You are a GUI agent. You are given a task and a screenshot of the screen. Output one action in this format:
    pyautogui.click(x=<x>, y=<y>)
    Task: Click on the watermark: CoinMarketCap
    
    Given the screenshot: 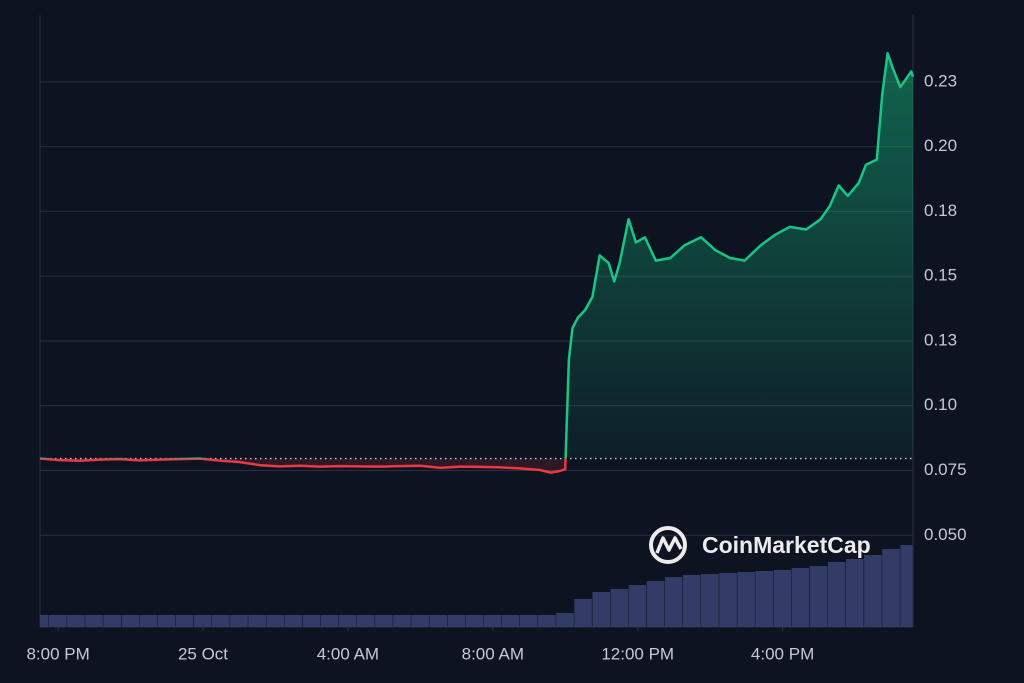 What is the action you would take?
    pyautogui.click(x=786, y=545)
    